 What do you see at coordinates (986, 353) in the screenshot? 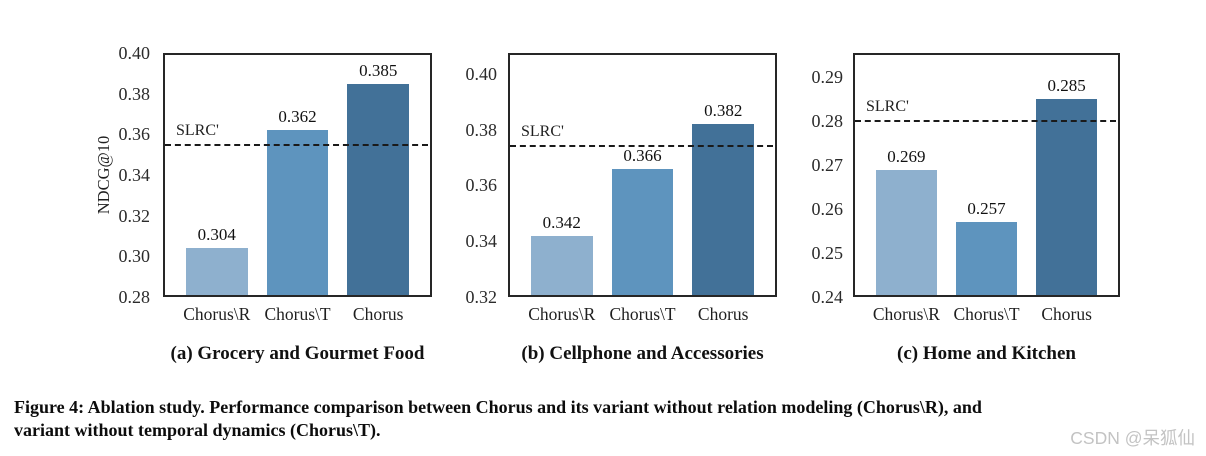
I see `chart-subtitle: (c) Home and Kitchen` at bounding box center [986, 353].